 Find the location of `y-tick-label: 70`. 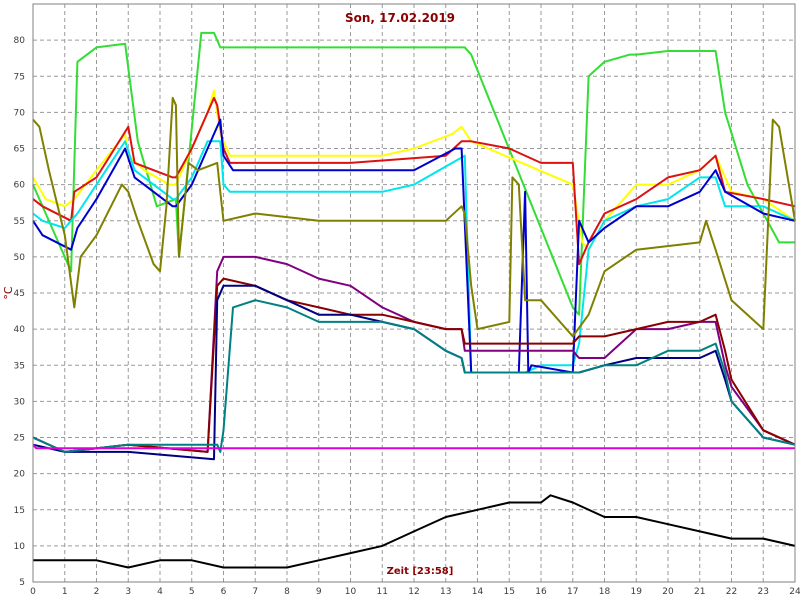

y-tick-label: 70 is located at coordinates (20, 113).